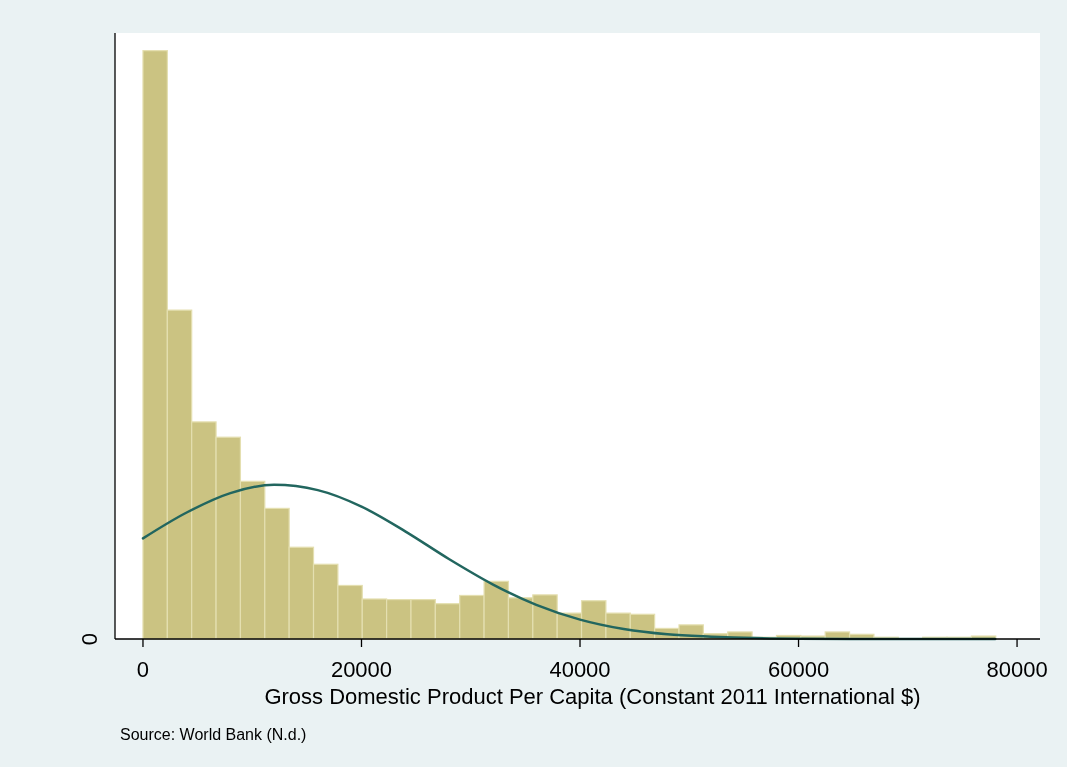 The image size is (1067, 767). Describe the element at coordinates (213, 734) in the screenshot. I see `source-note: Source: World Bank (N.d.)` at that location.